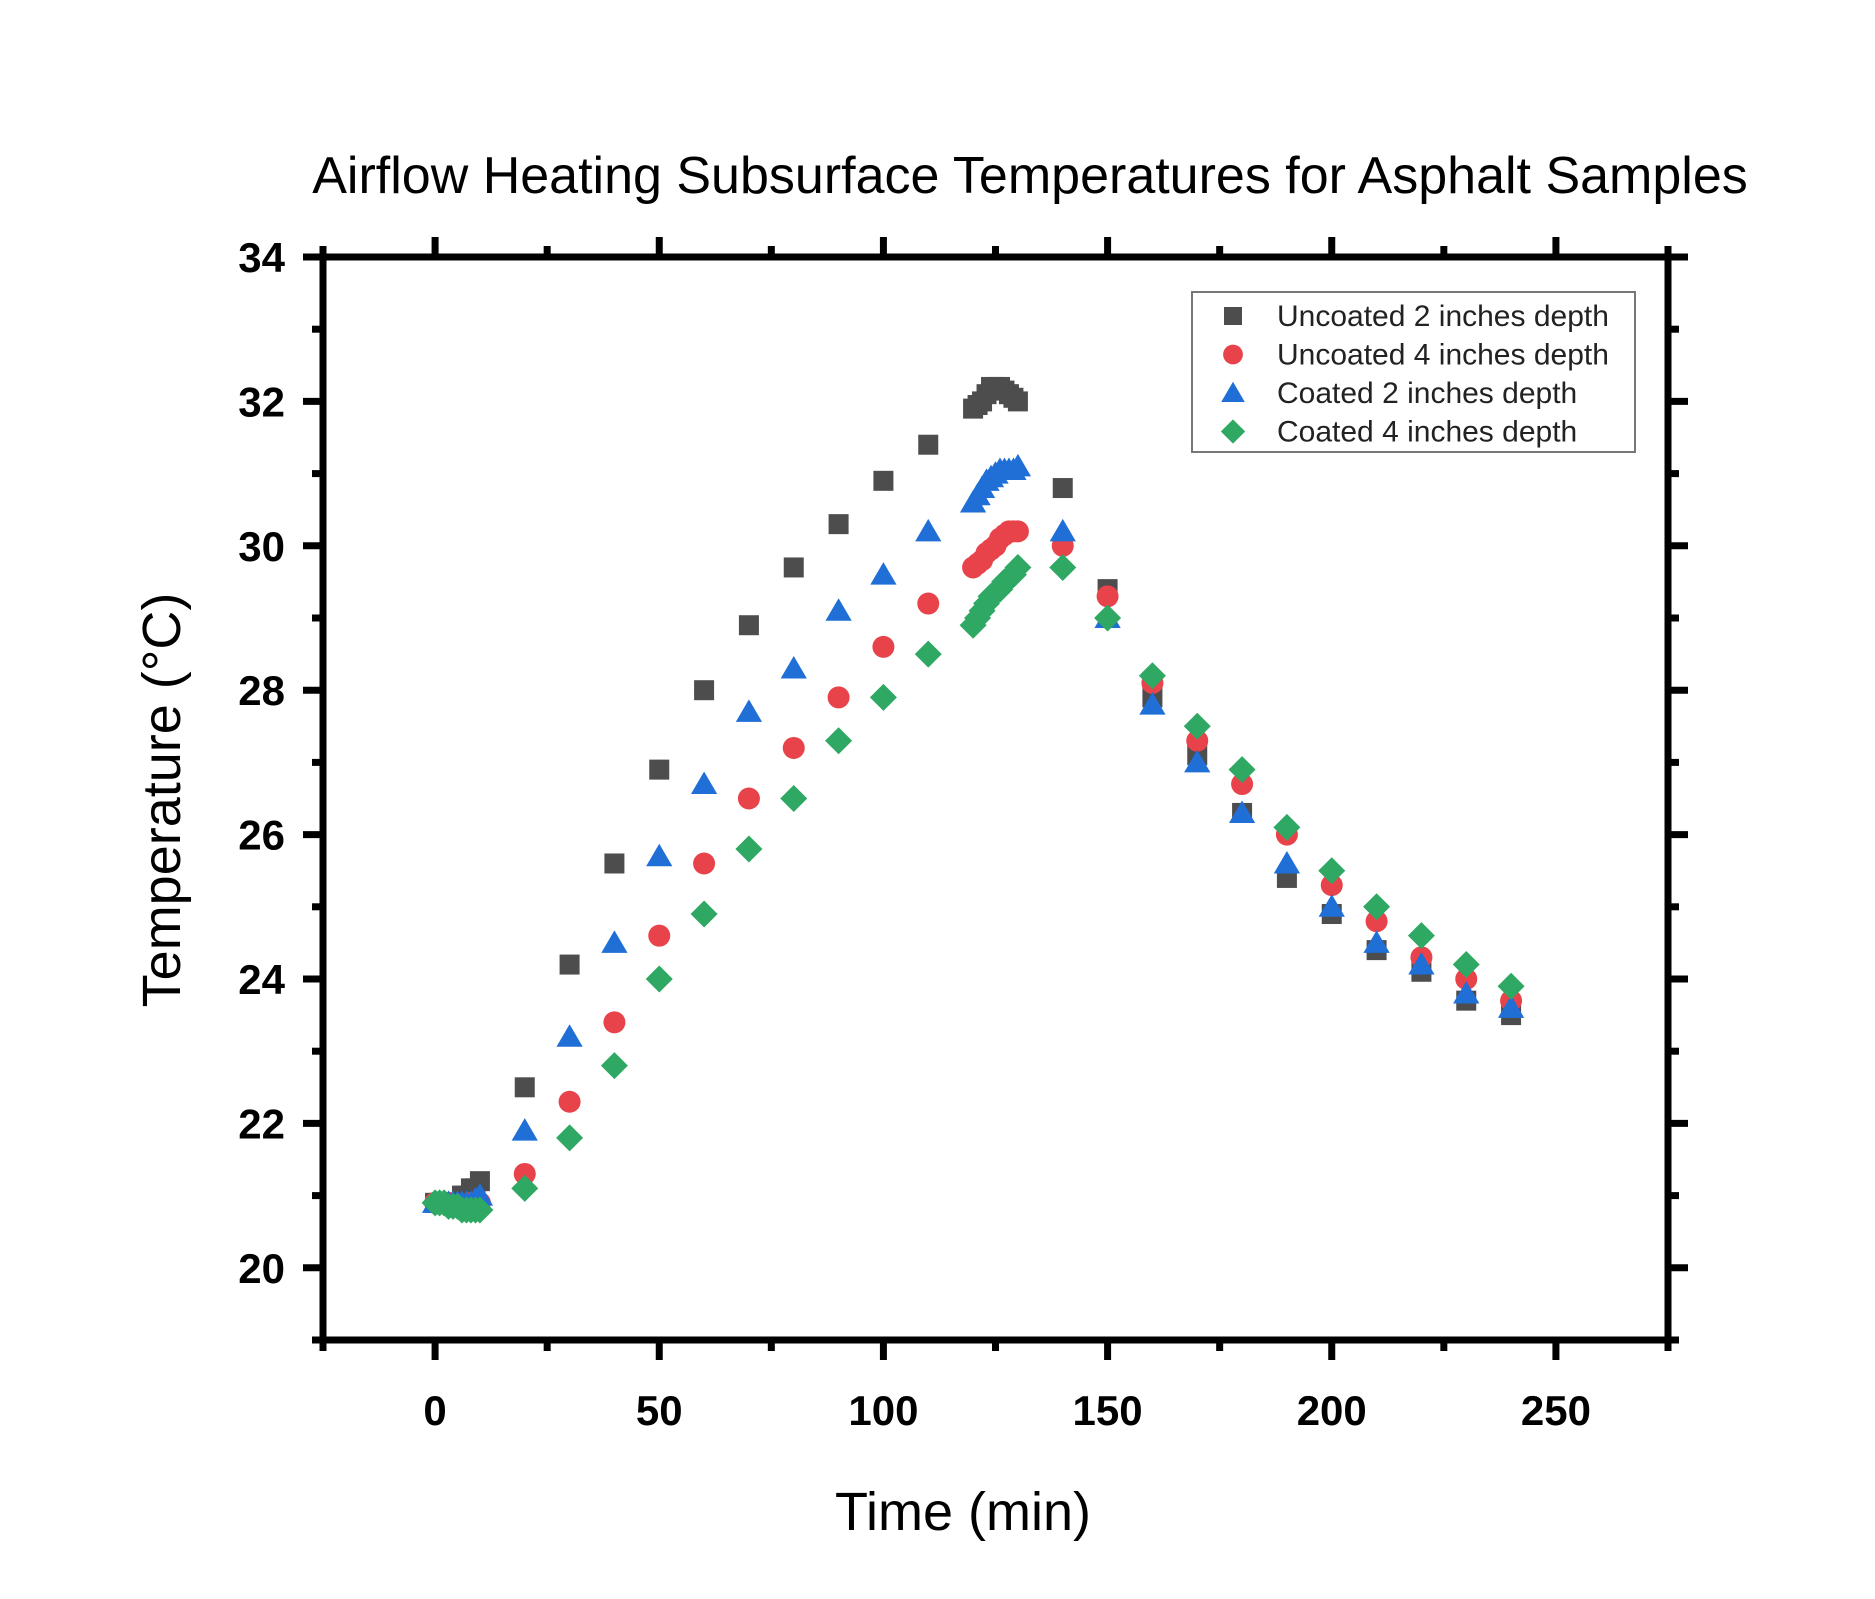 Image resolution: width=1875 pixels, height=1599 pixels. I want to click on x-tick-label: 50, so click(659, 1410).